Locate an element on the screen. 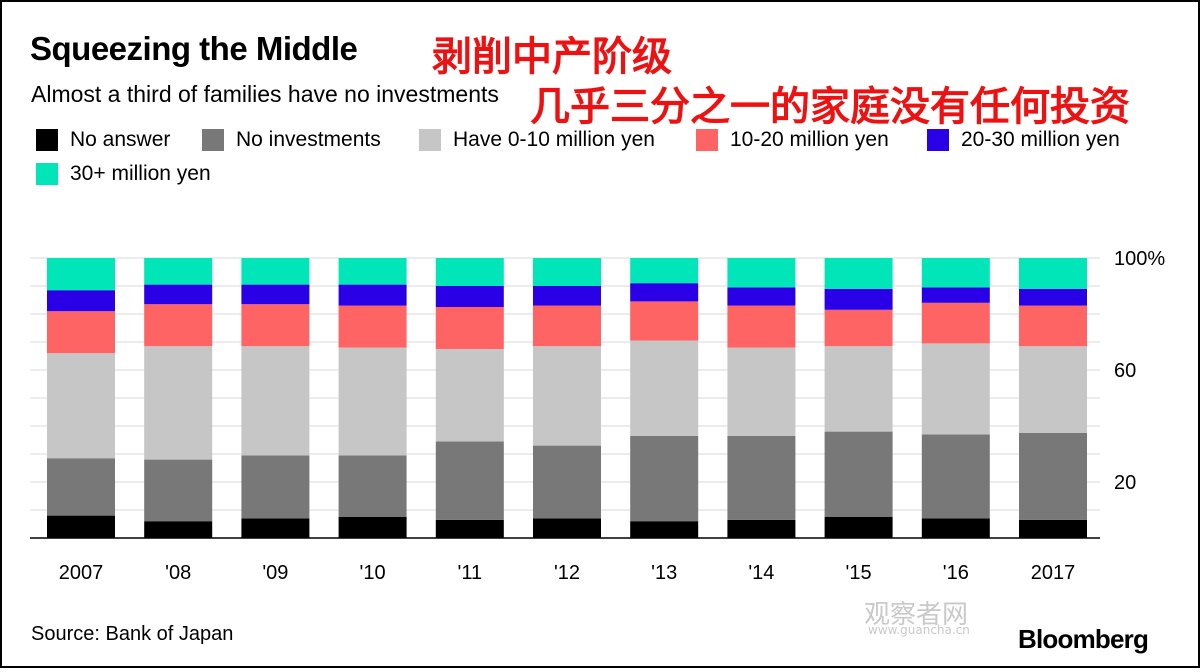 The width and height of the screenshot is (1204, 672). x-tick-label: '11 is located at coordinates (470, 573).